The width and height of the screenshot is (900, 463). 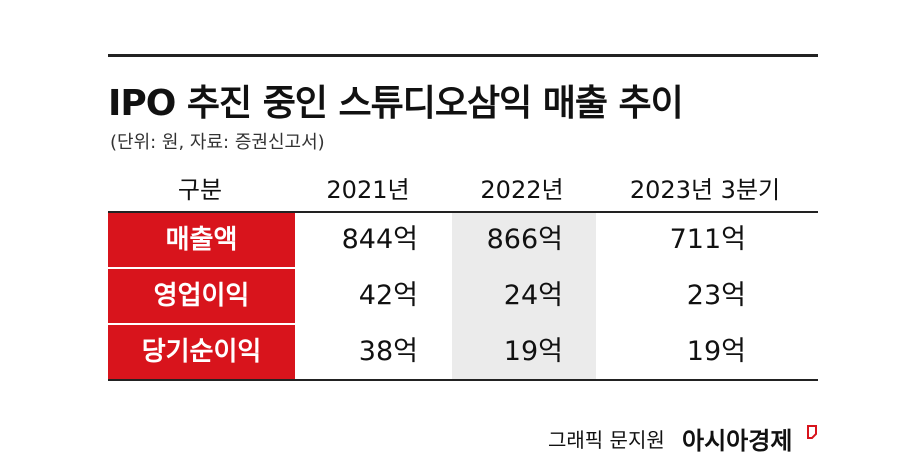 What do you see at coordinates (812, 432) in the screenshot?
I see `brand-icon` at bounding box center [812, 432].